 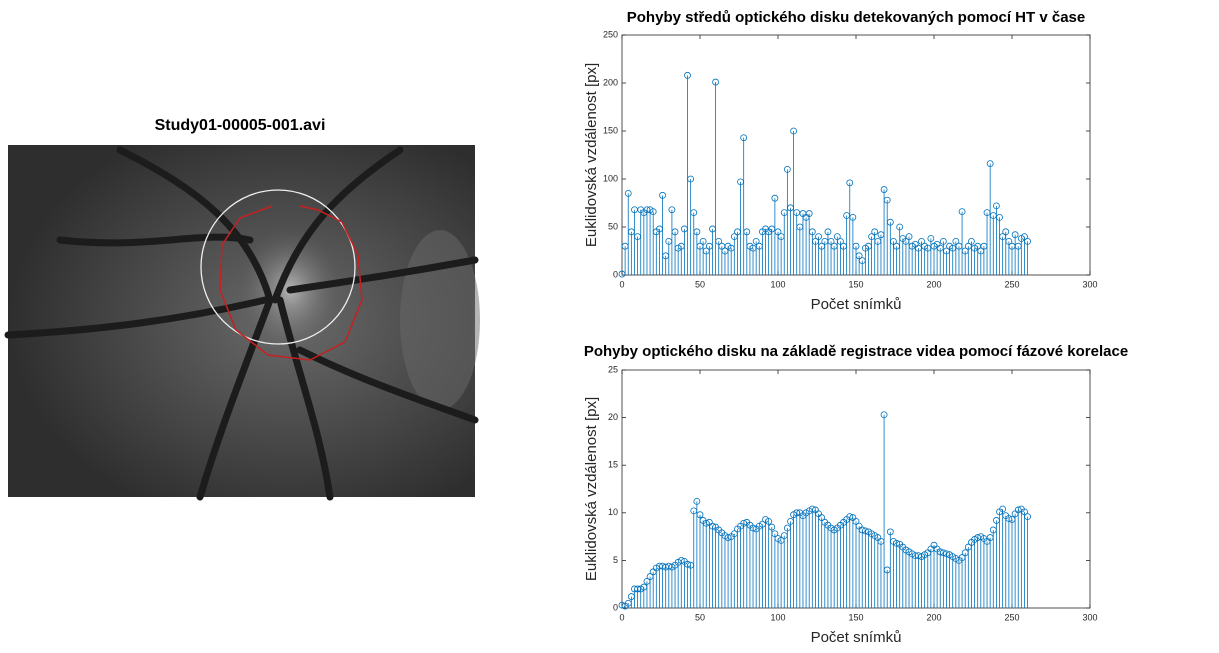 What do you see at coordinates (856, 155) in the screenshot?
I see `axes-box` at bounding box center [856, 155].